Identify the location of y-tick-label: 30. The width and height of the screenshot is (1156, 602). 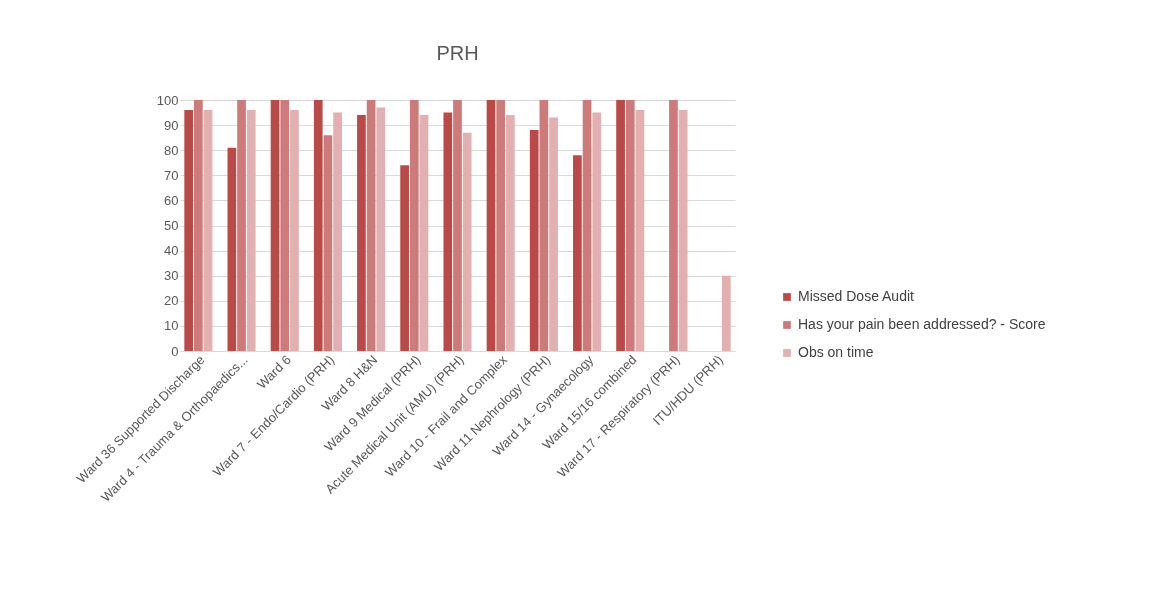
(171, 276).